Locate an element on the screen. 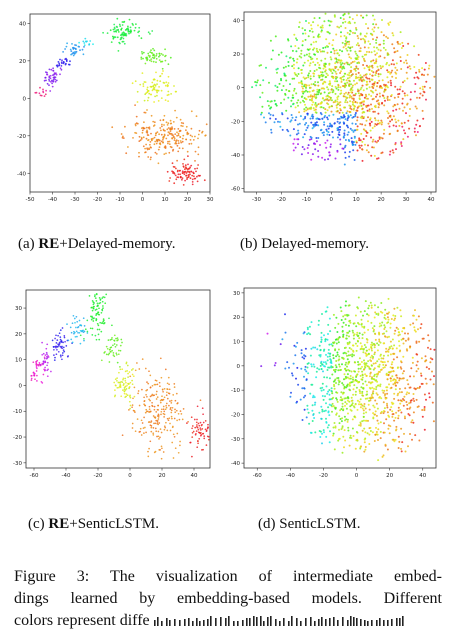  x-tick-label: 40 is located at coordinates (194, 476).